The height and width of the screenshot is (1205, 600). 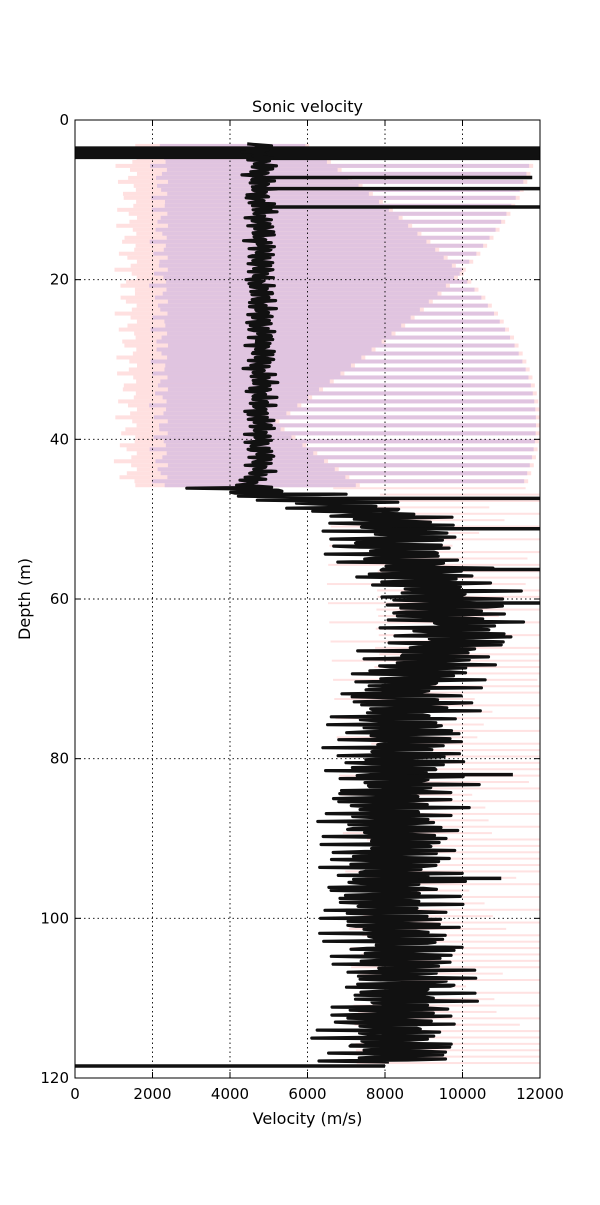 I want to click on y-axis-label: Depth (m), so click(x=24, y=599).